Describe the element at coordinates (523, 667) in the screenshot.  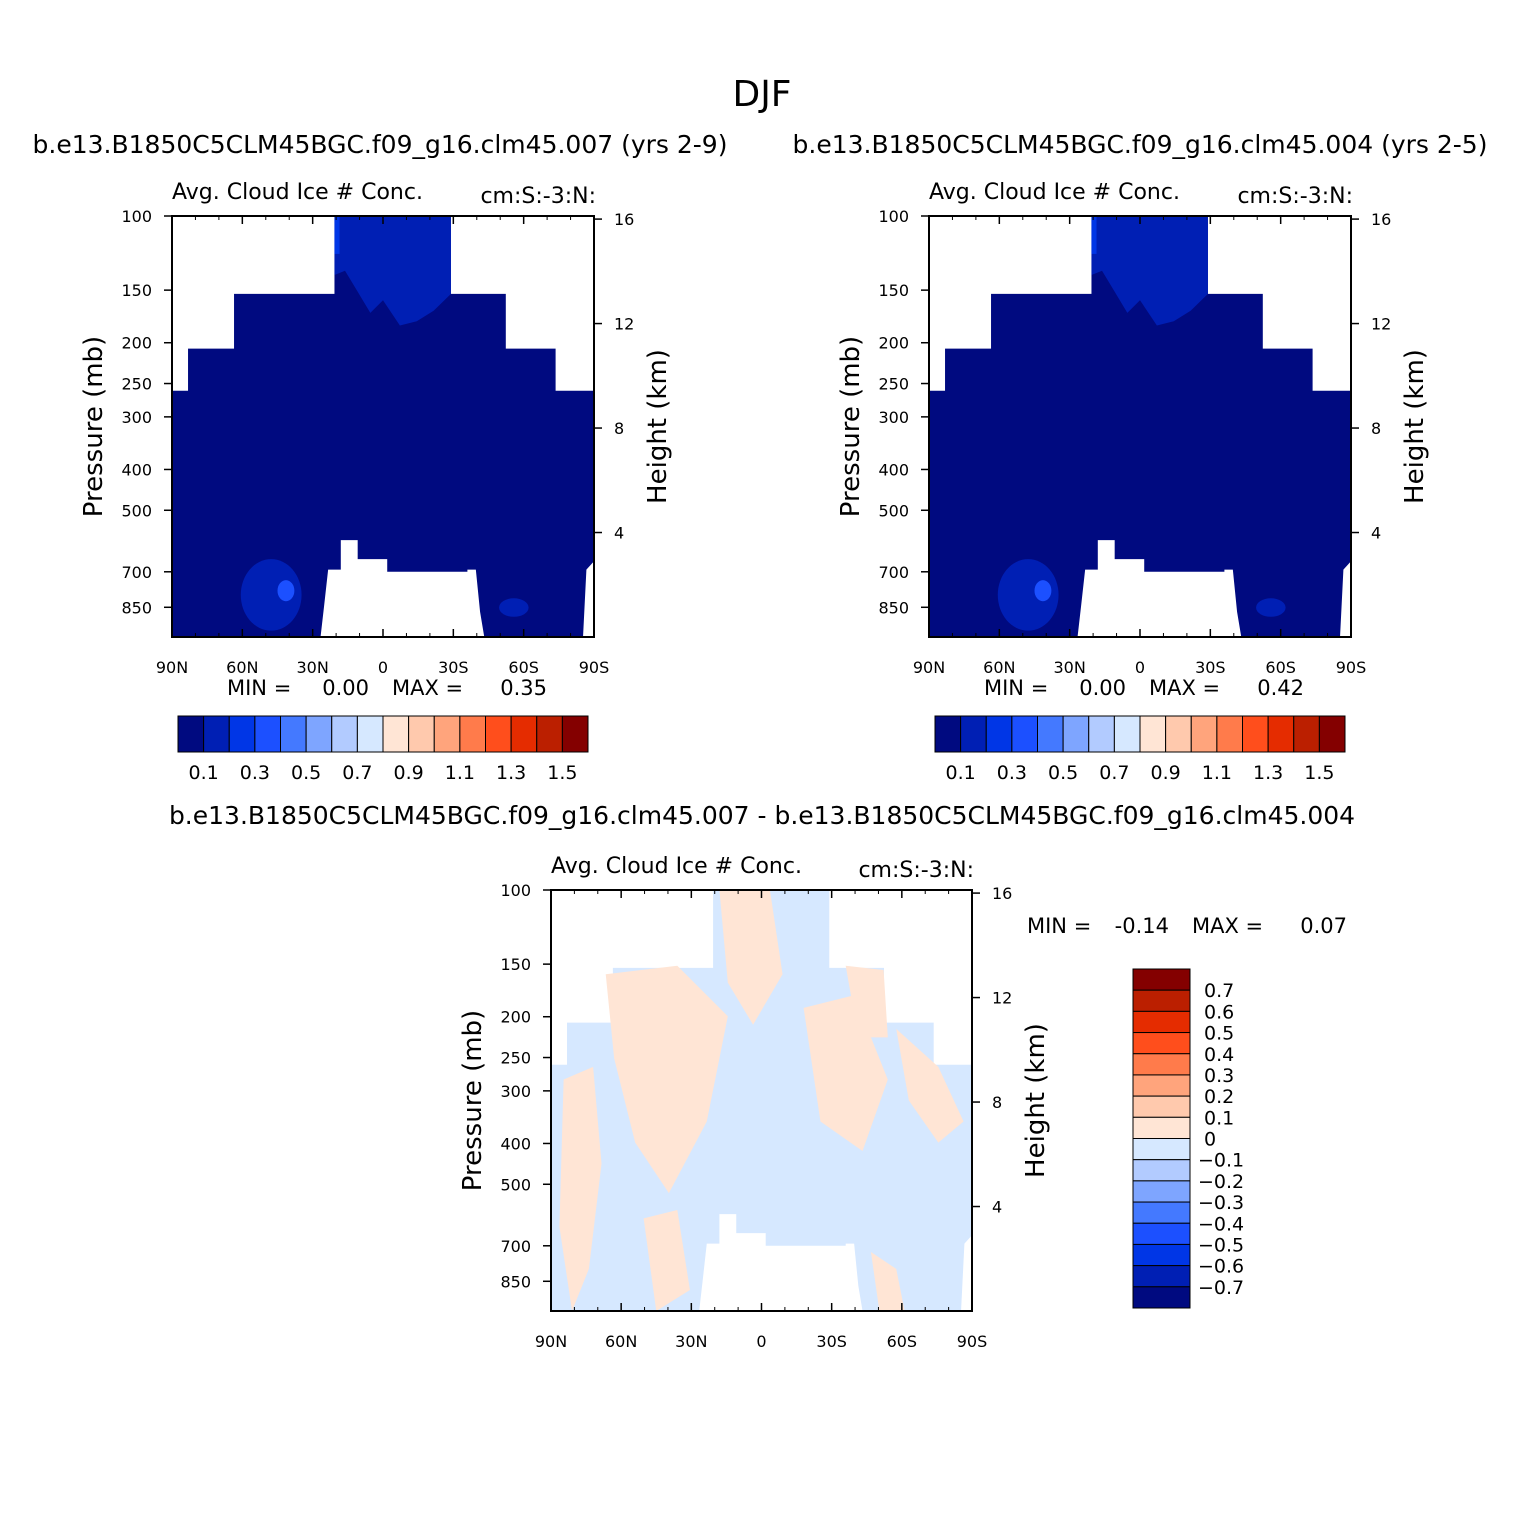
I see `panel-1-x-tick-6: 60S` at that location.